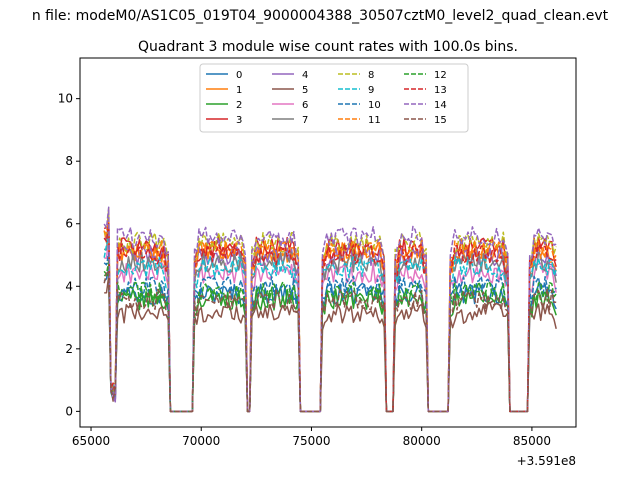 Image resolution: width=640 pixels, height=480 pixels. Describe the element at coordinates (440, 75) in the screenshot. I see `legend-label: 12` at that location.